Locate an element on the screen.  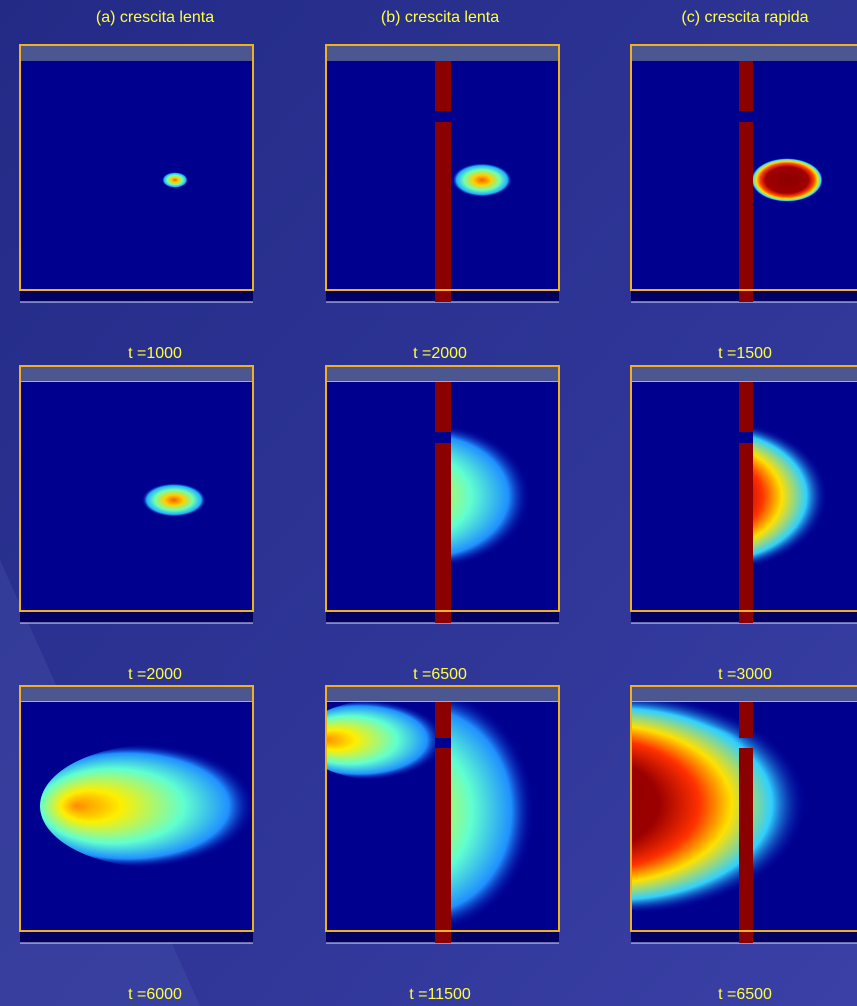
time-label: t =6000 is located at coordinates (155, 994).